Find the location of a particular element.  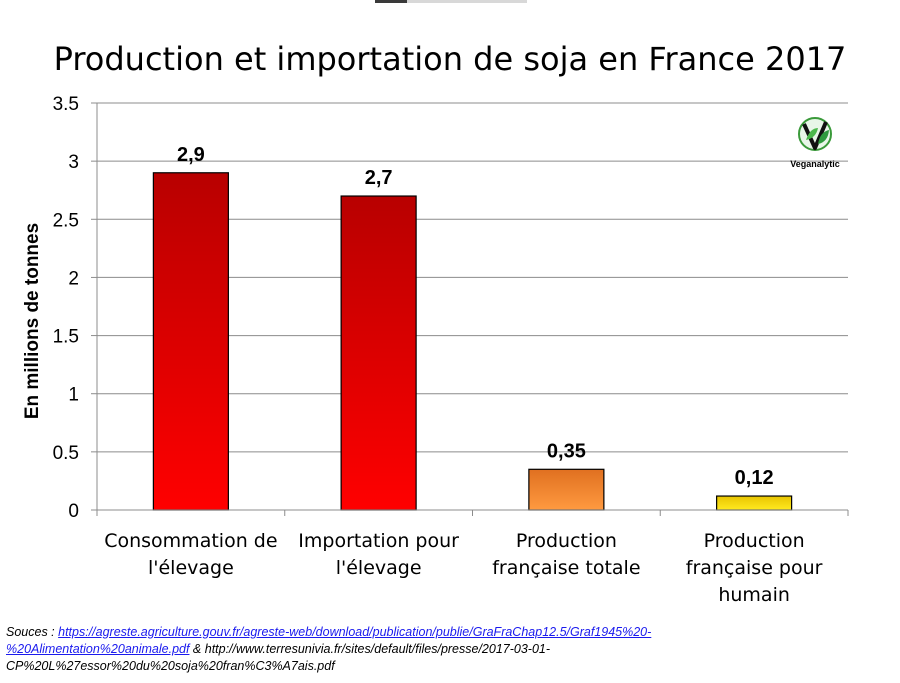

slide-top-mark-dark is located at coordinates (391, 1).